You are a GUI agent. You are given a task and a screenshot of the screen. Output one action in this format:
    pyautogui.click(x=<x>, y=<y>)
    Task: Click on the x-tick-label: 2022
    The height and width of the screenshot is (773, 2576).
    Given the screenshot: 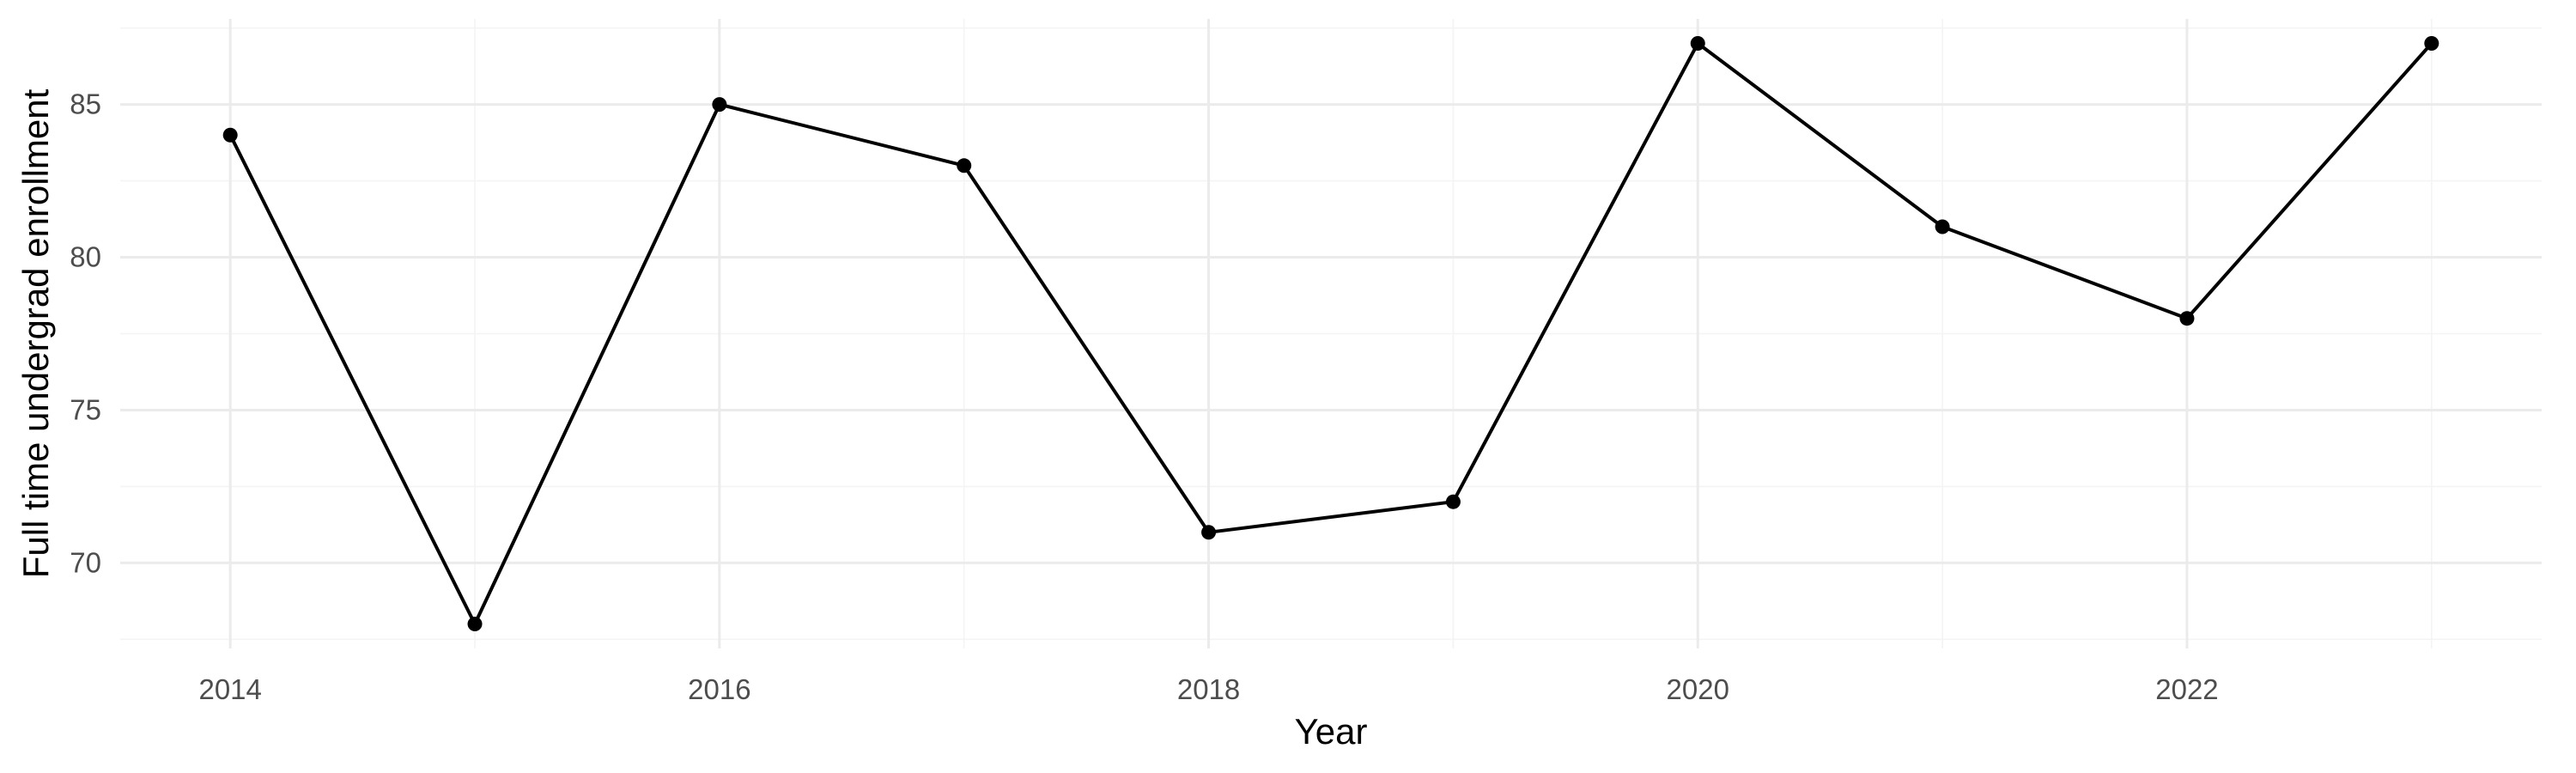 What is the action you would take?
    pyautogui.click(x=2186, y=689)
    